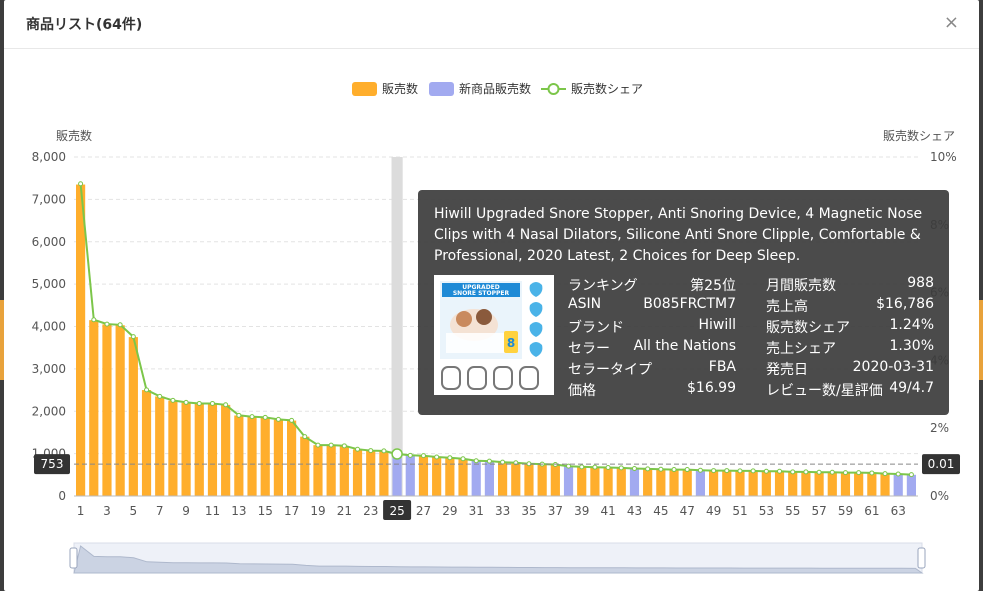  What do you see at coordinates (498, 559) in the screenshot?
I see `zoom-slider-preview` at bounding box center [498, 559].